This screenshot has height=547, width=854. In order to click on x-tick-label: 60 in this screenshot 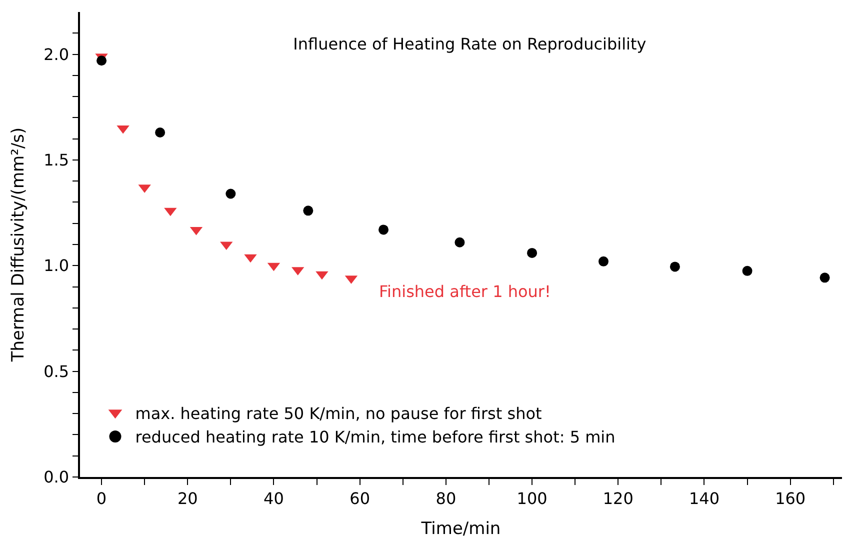, I will do `click(360, 498)`.